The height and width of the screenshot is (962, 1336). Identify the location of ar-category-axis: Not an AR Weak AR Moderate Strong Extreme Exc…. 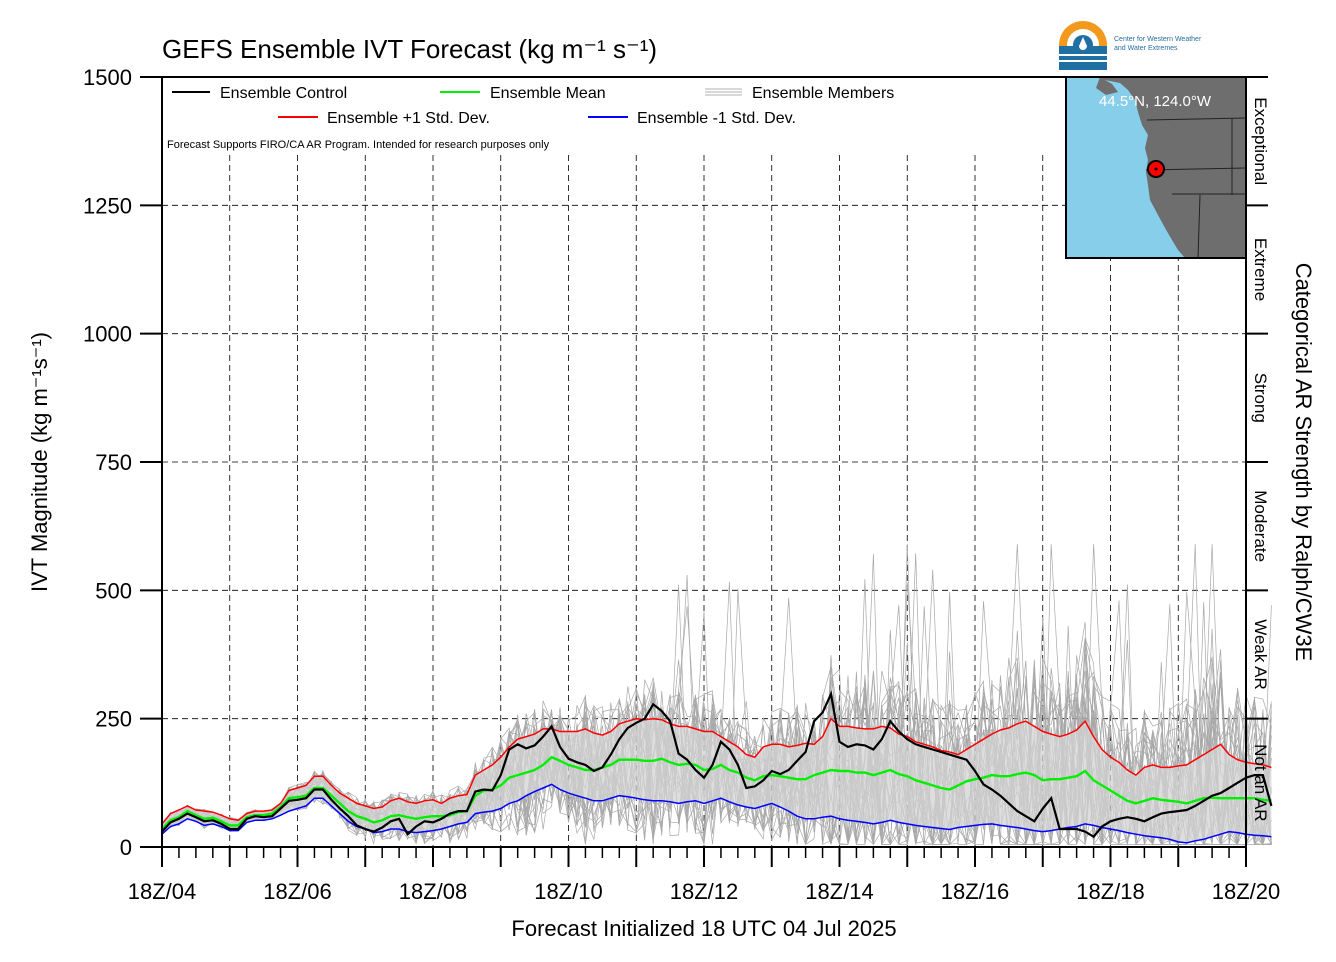
(1258, 449).